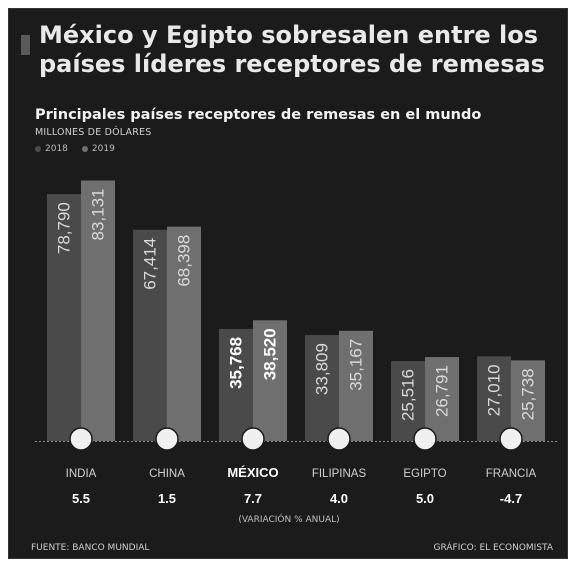 This screenshot has width=576, height=567. What do you see at coordinates (150, 335) in the screenshot?
I see `bar-2018-china` at bounding box center [150, 335].